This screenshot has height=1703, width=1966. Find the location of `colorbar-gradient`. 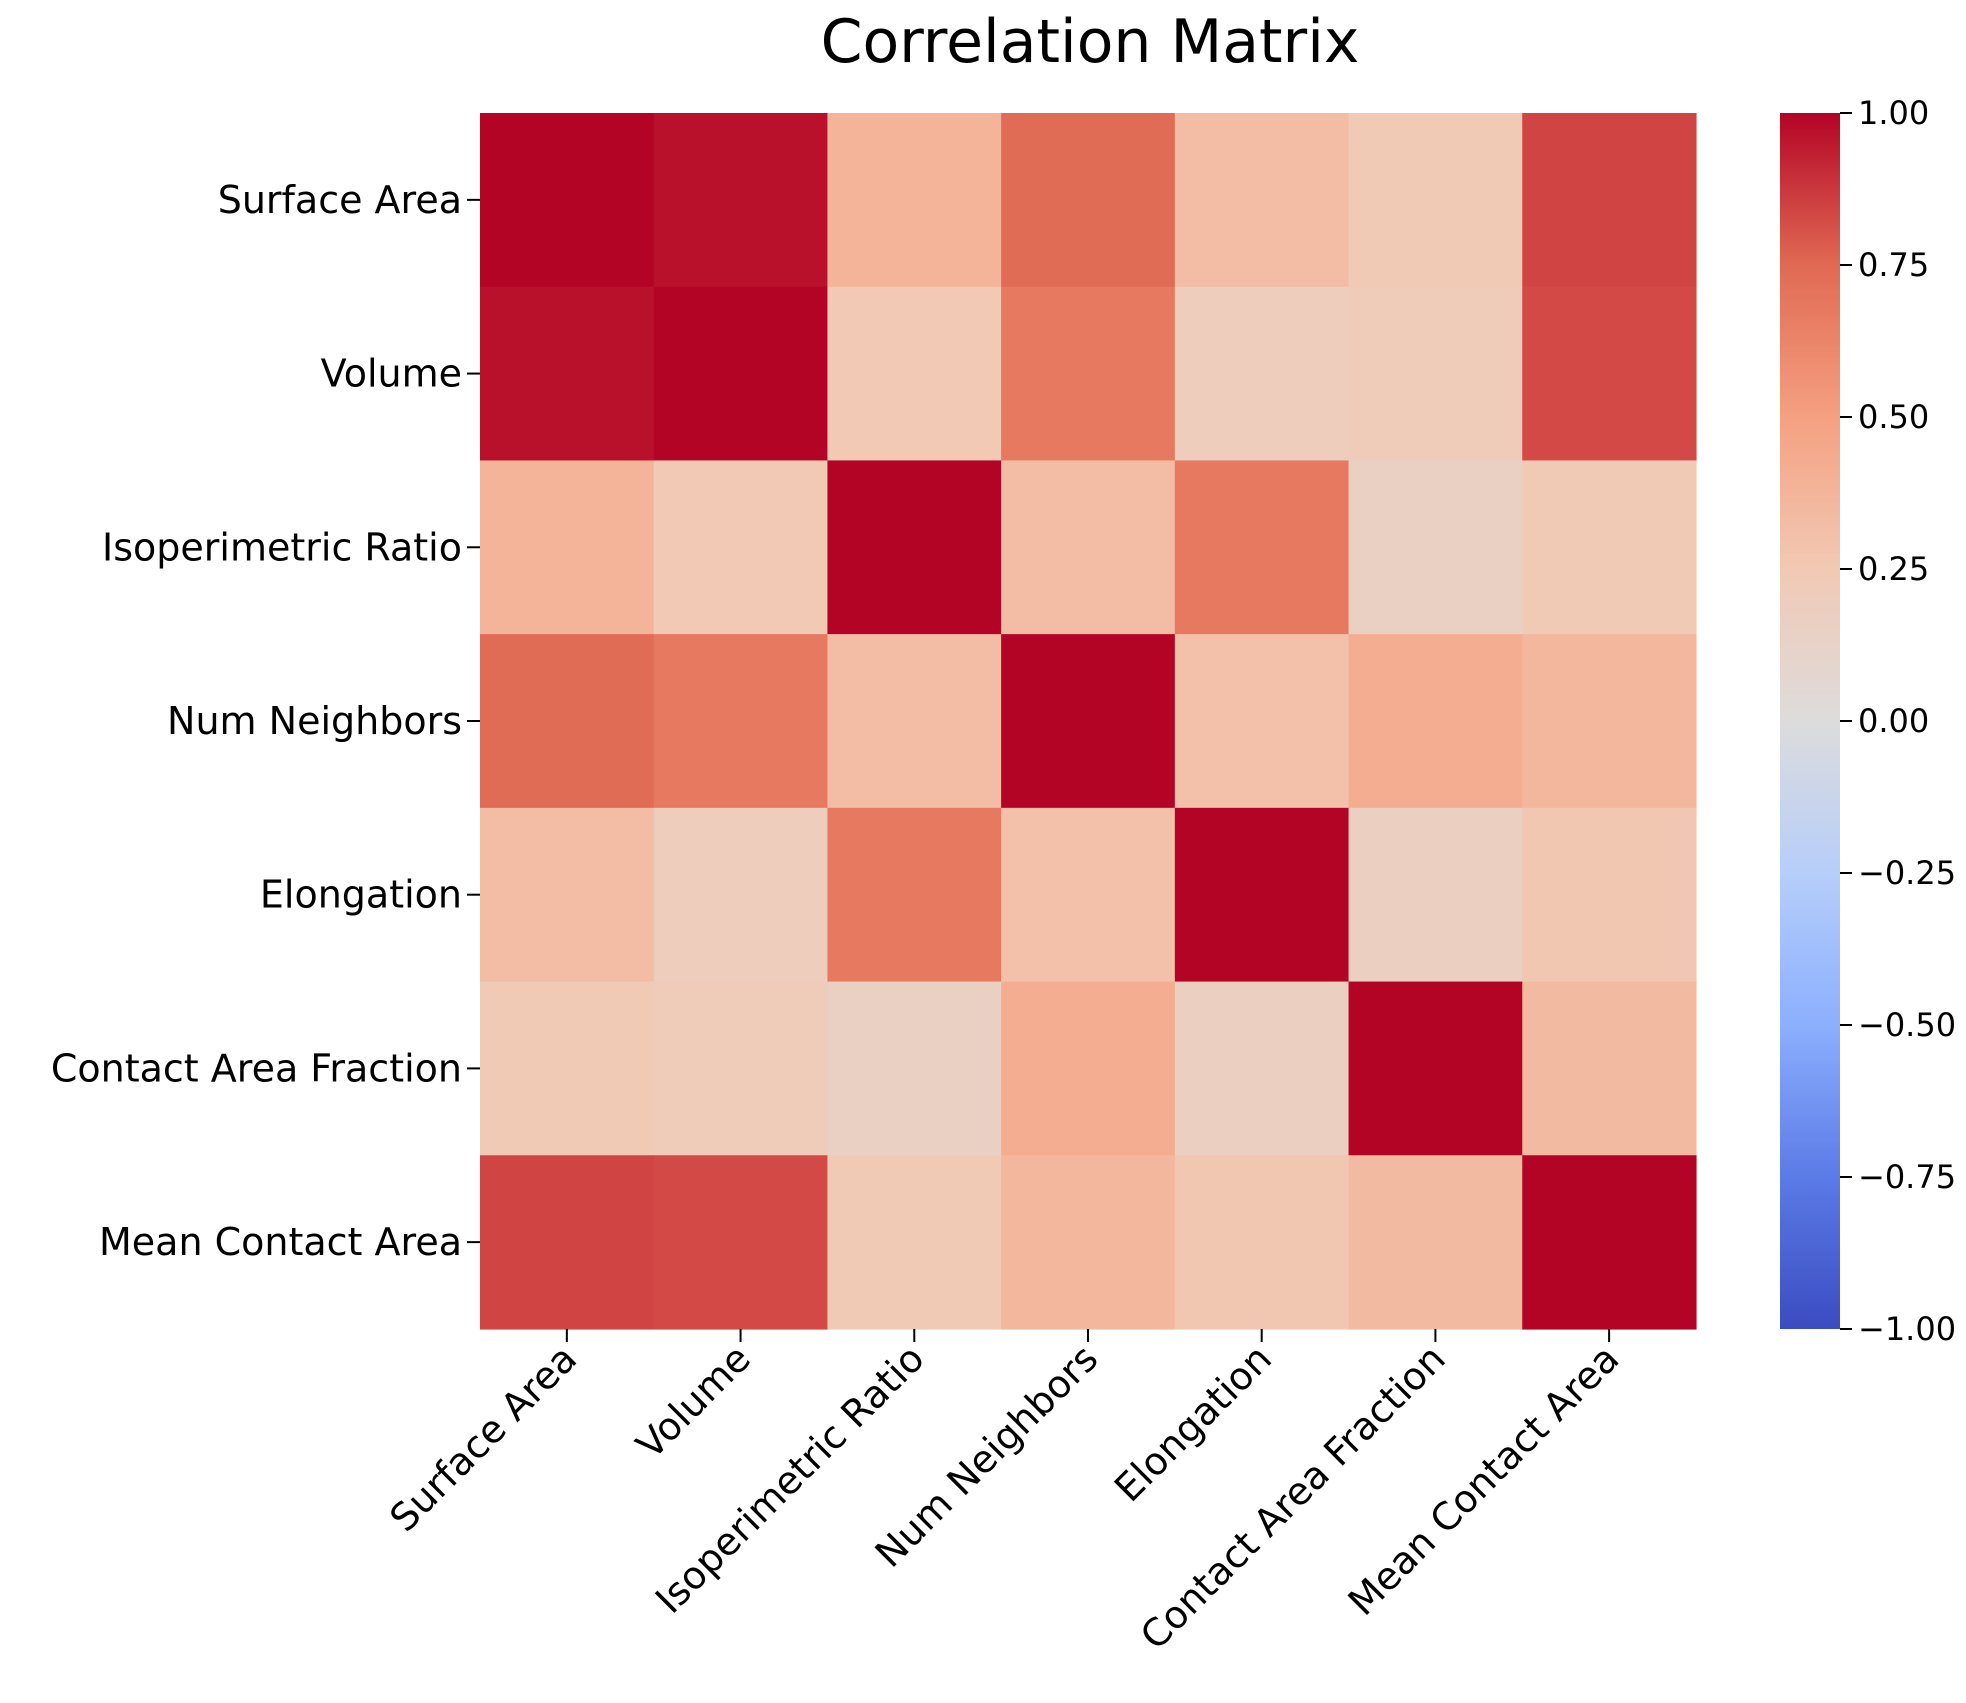

colorbar-gradient is located at coordinates (1810, 721).